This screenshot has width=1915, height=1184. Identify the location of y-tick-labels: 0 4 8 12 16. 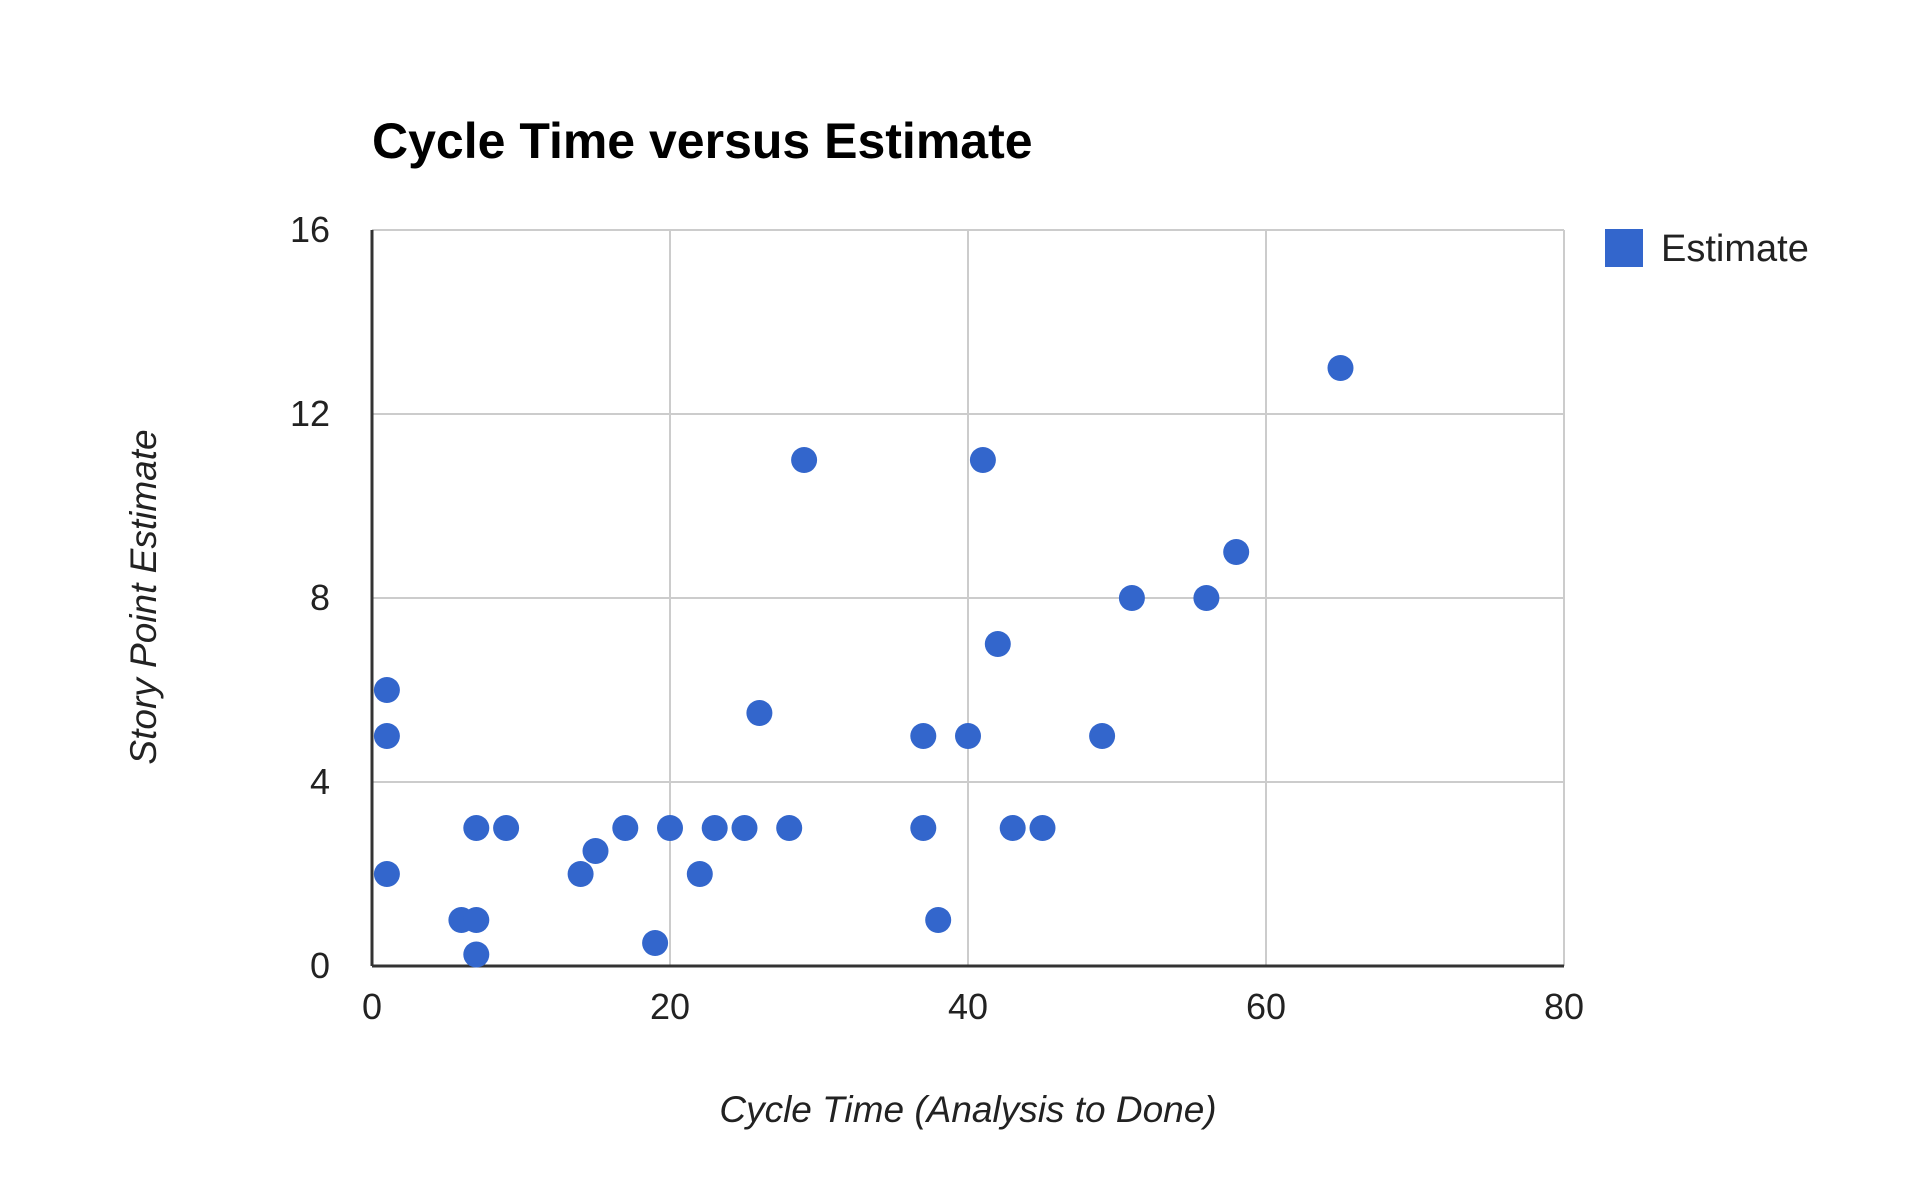
(310, 597).